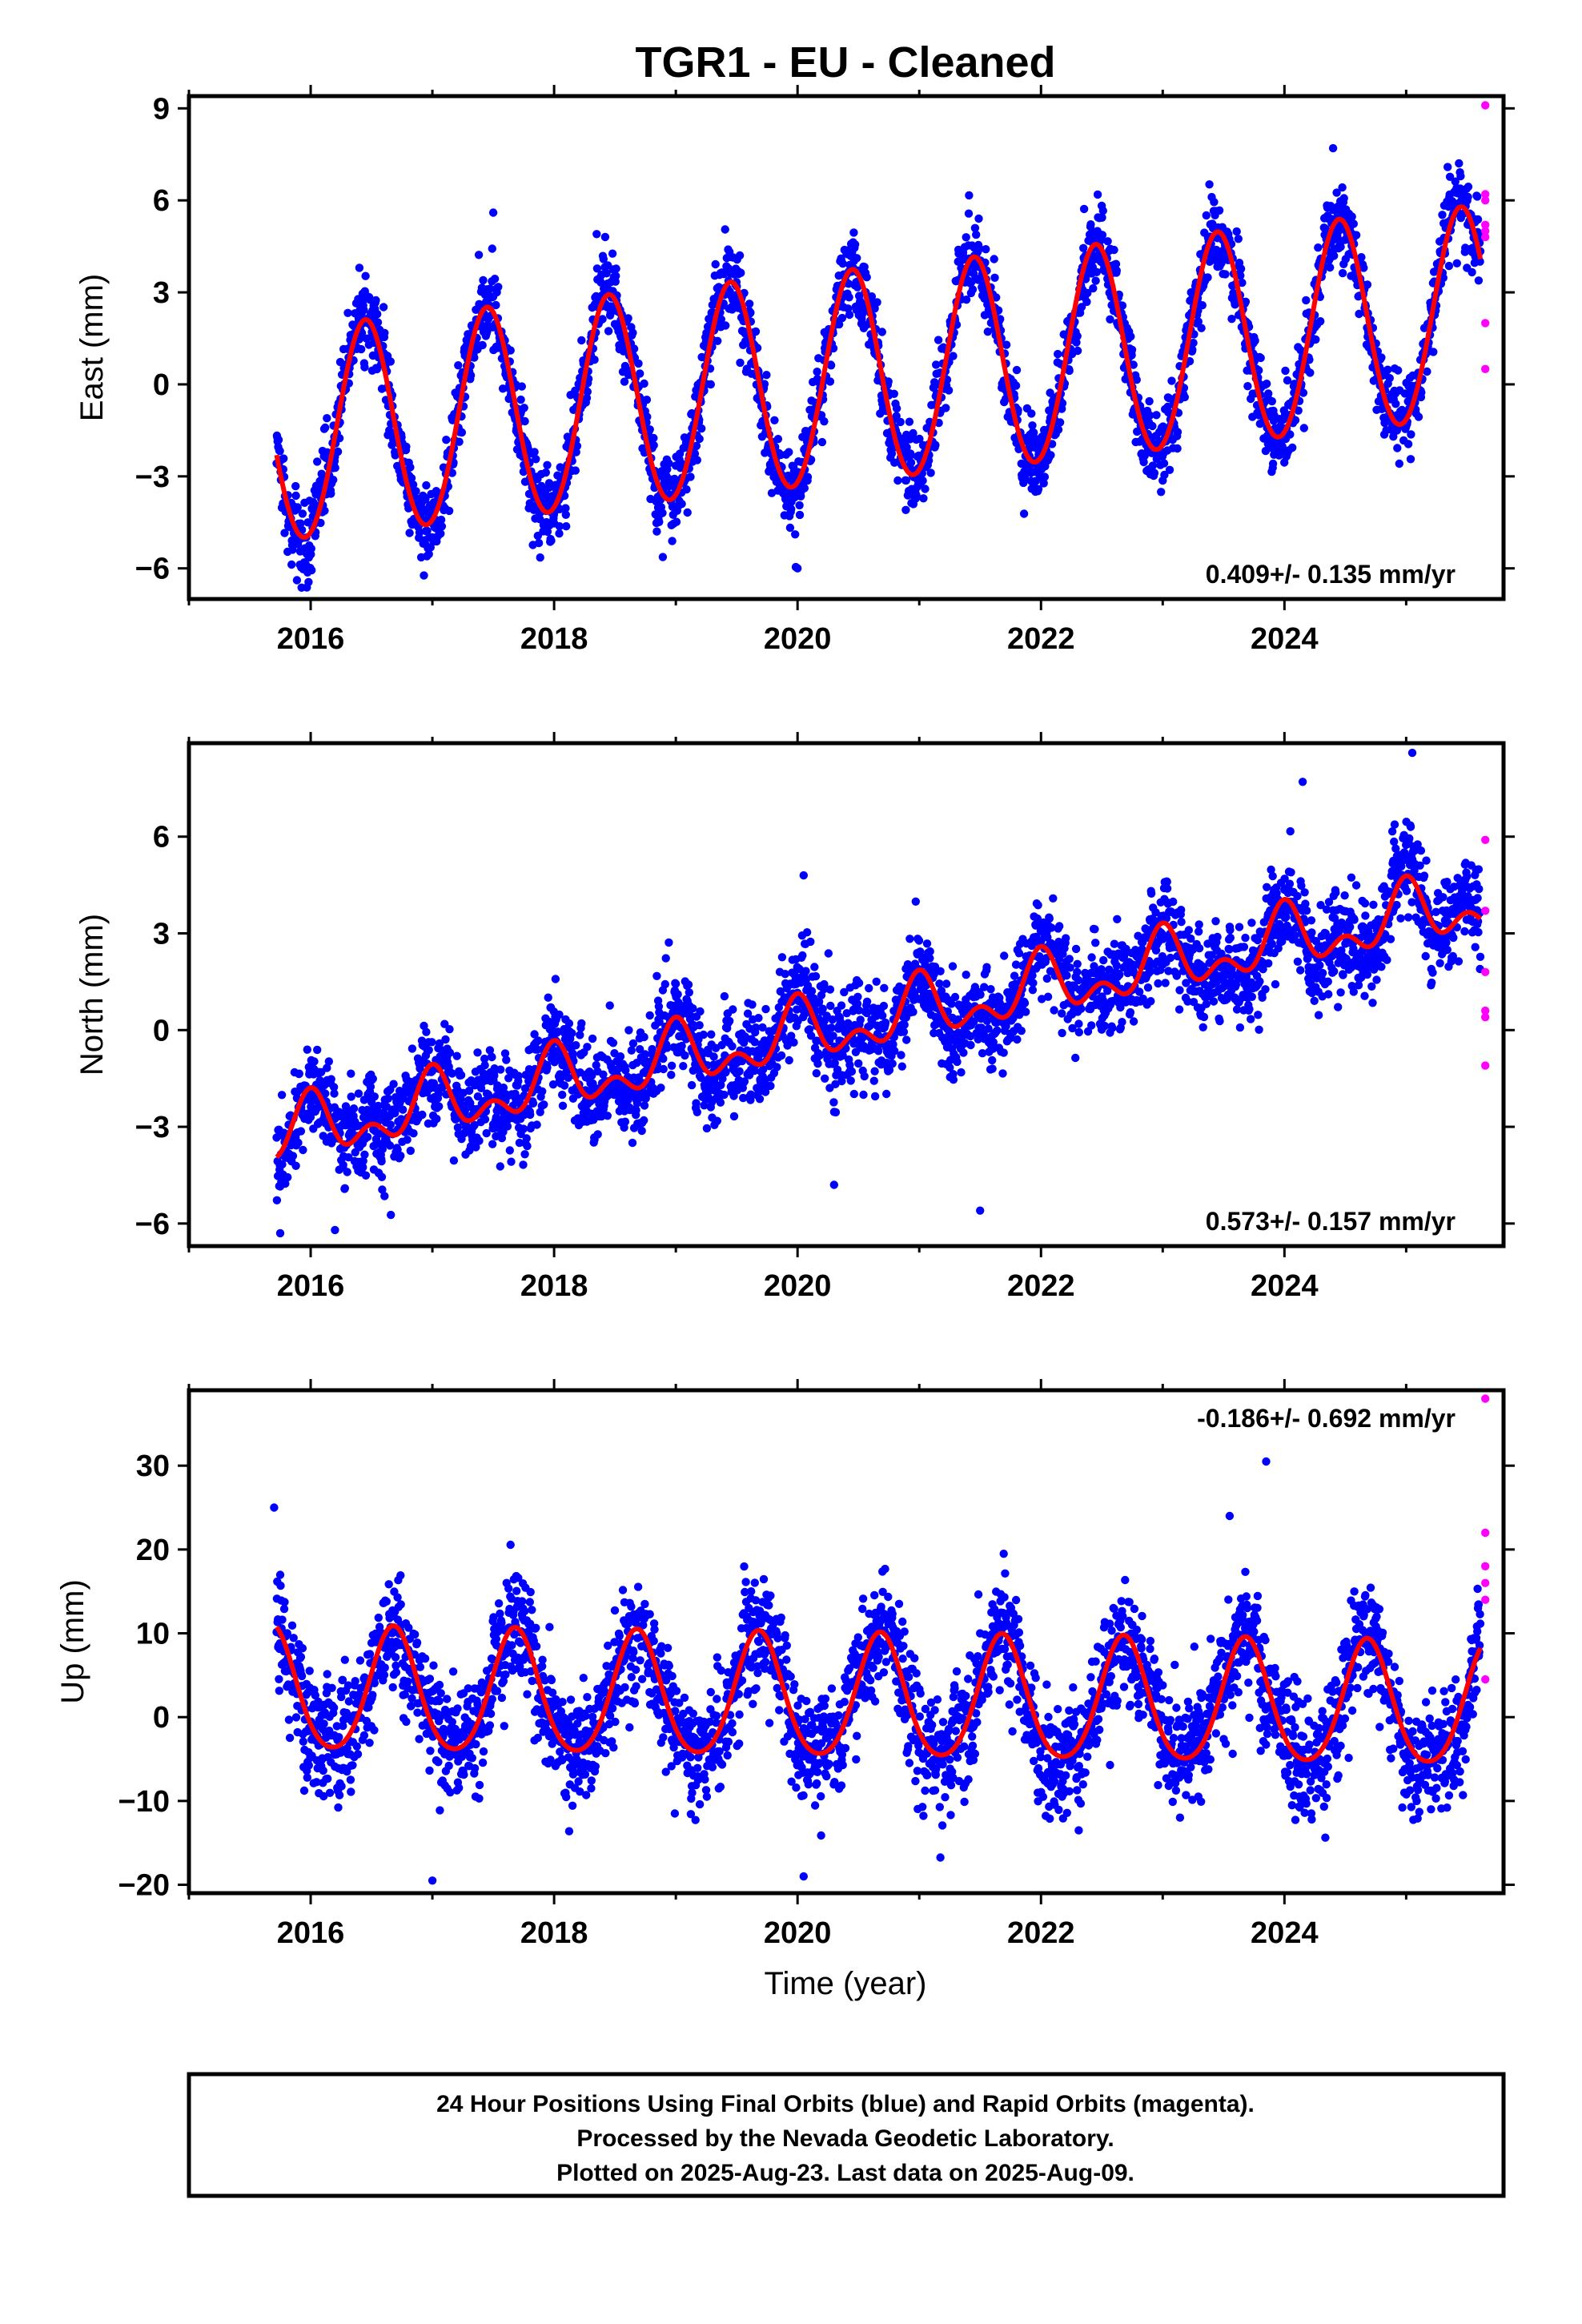  Describe the element at coordinates (359, 267) in the screenshot. I see `east-outlier-point` at that location.